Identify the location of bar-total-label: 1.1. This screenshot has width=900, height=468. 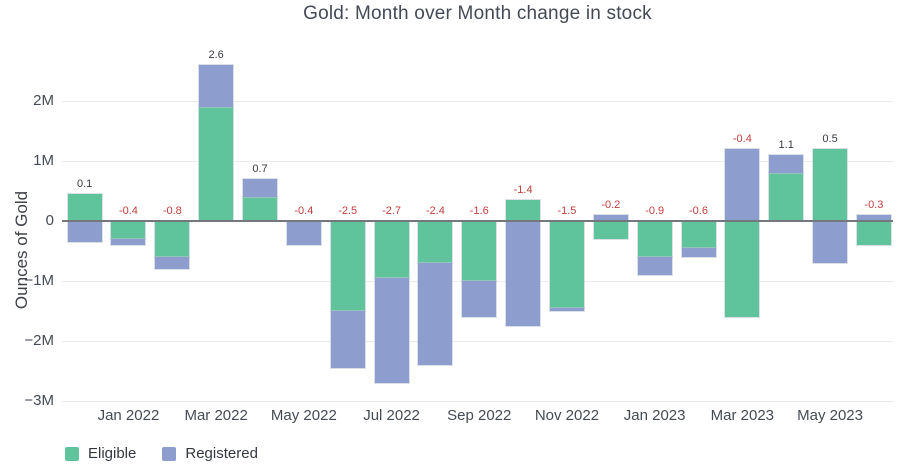
(786, 145).